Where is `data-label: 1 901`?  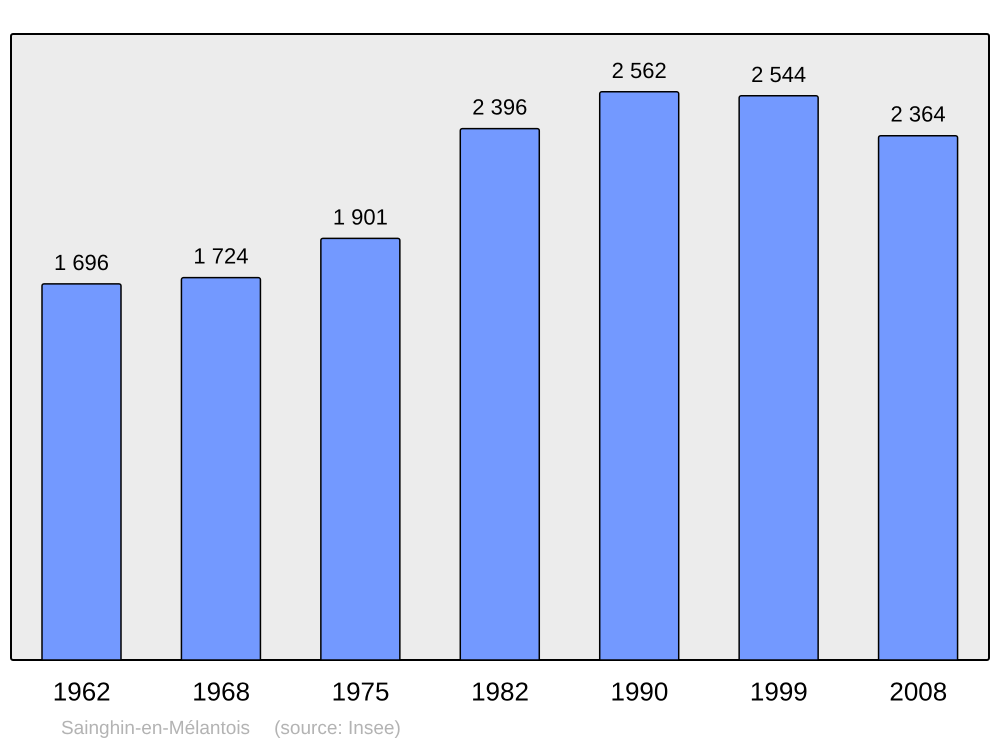 data-label: 1 901 is located at coordinates (360, 217).